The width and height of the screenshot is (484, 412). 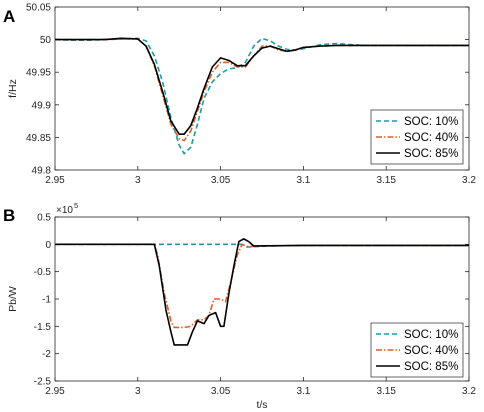 What do you see at coordinates (38, 138) in the screenshot?
I see `y-tick-label: 49.85` at bounding box center [38, 138].